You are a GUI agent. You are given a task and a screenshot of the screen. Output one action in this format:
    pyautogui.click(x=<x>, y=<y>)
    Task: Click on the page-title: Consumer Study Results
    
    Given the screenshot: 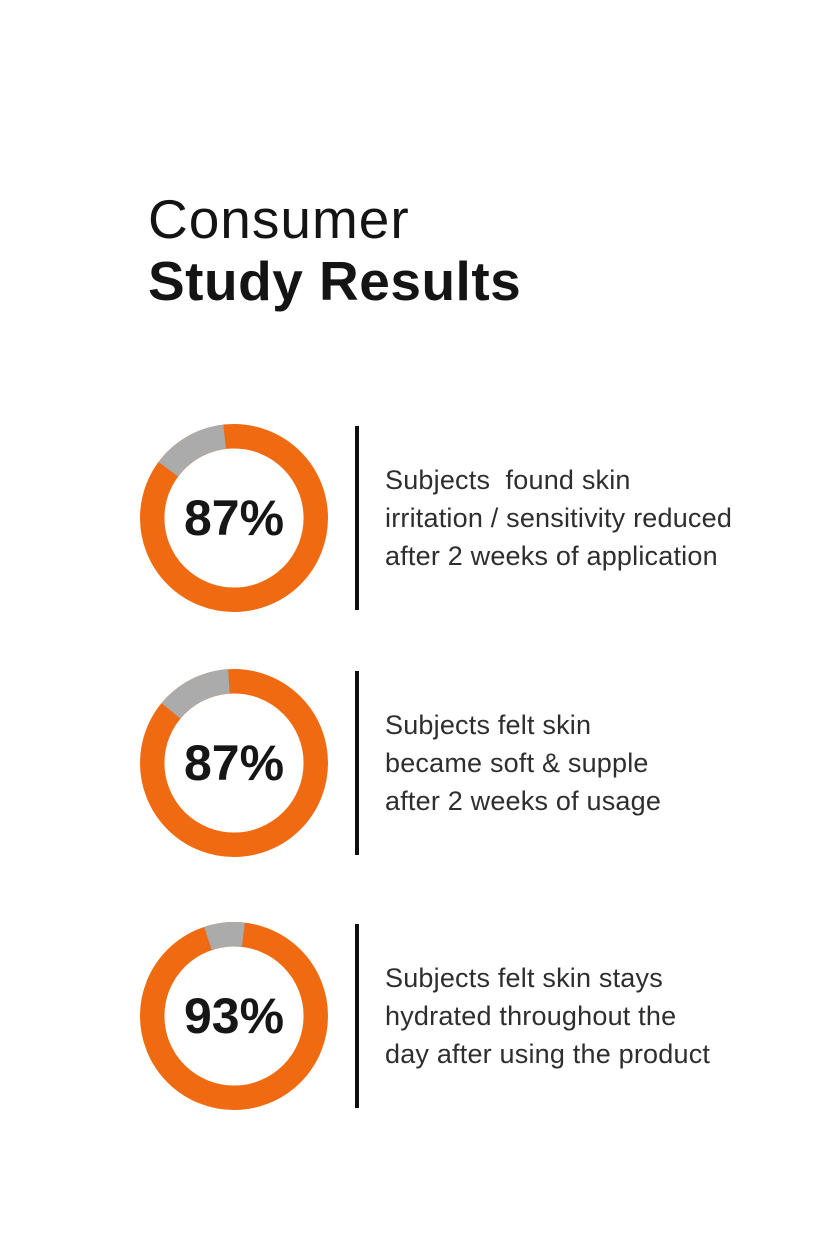 What is the action you would take?
    pyautogui.click(x=334, y=250)
    